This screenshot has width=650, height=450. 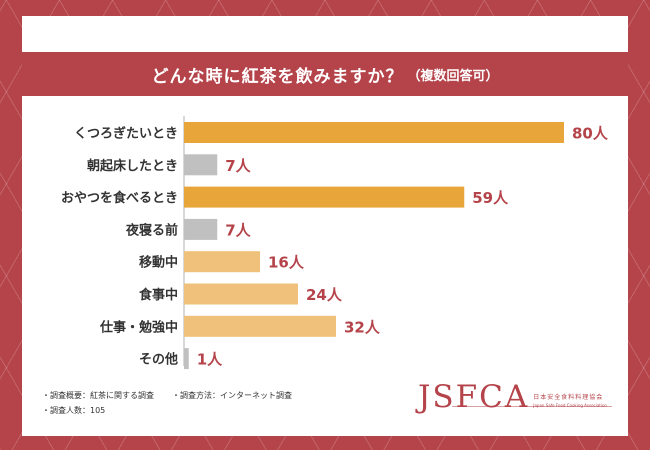 I want to click on category-label: くつろぎたいとき, so click(x=126, y=134).